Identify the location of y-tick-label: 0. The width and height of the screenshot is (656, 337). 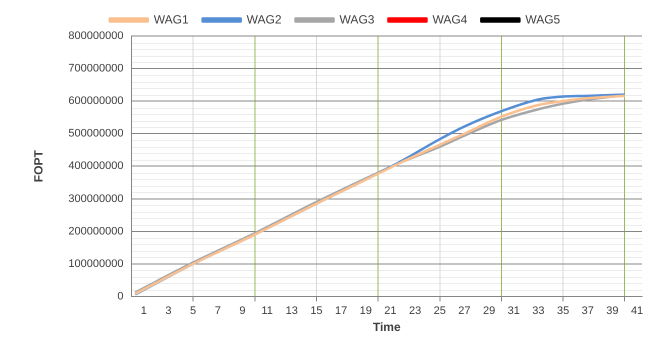
(120, 296).